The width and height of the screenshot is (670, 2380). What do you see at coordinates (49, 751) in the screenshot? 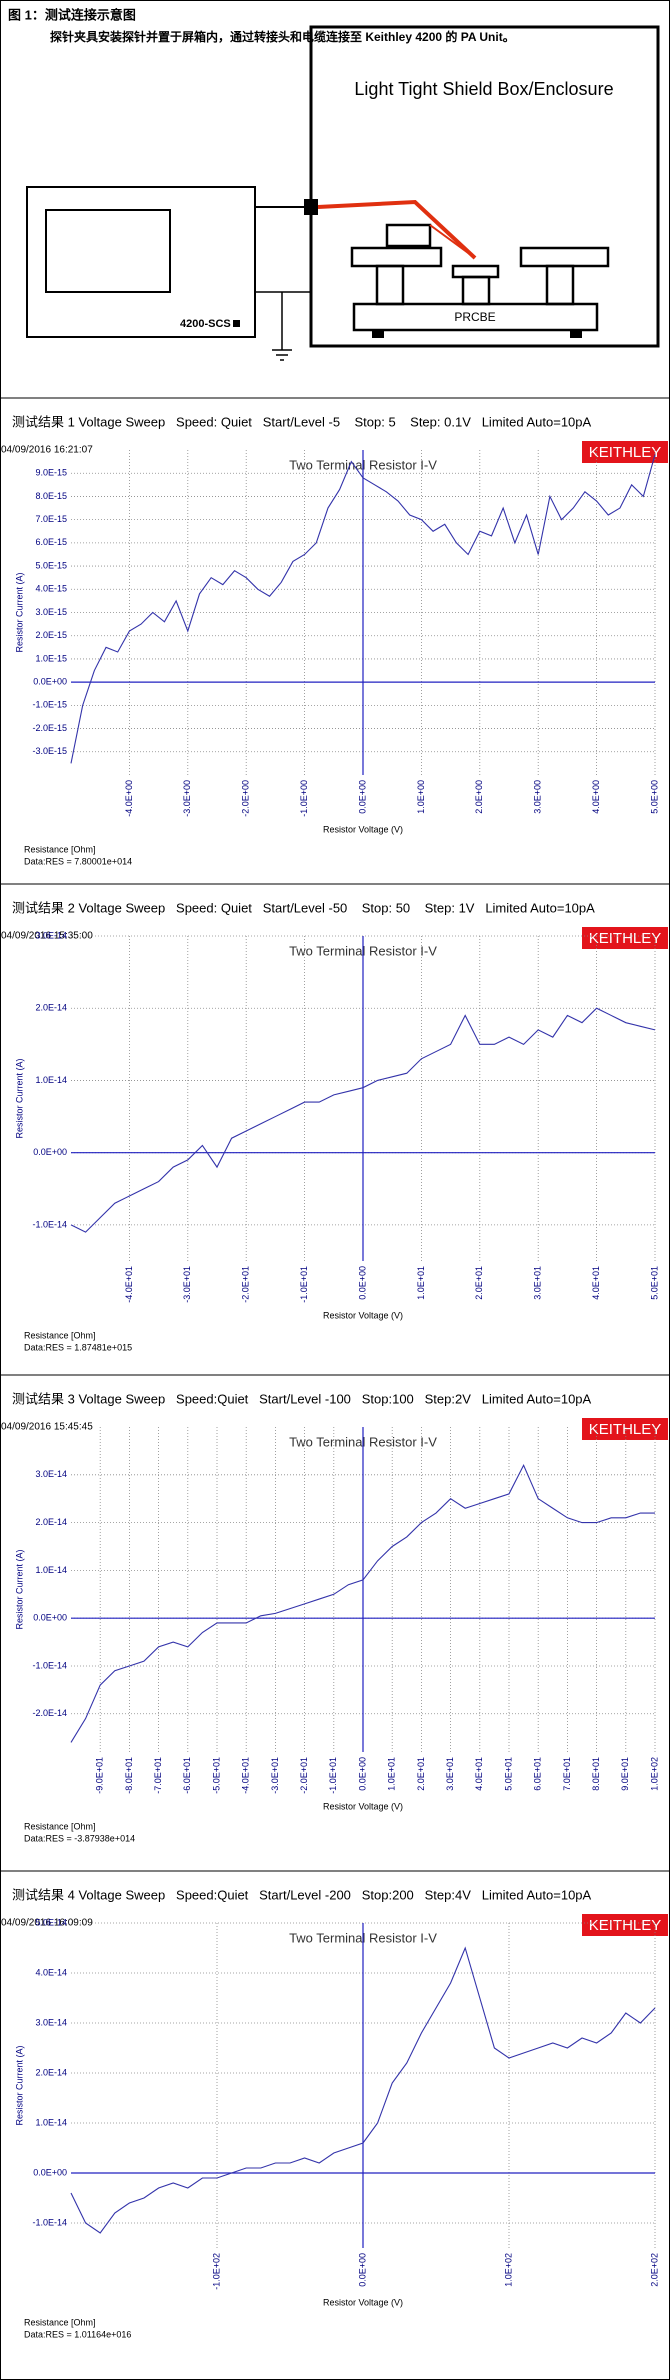
I see `y-tick-label: -3.0E-15` at bounding box center [49, 751].